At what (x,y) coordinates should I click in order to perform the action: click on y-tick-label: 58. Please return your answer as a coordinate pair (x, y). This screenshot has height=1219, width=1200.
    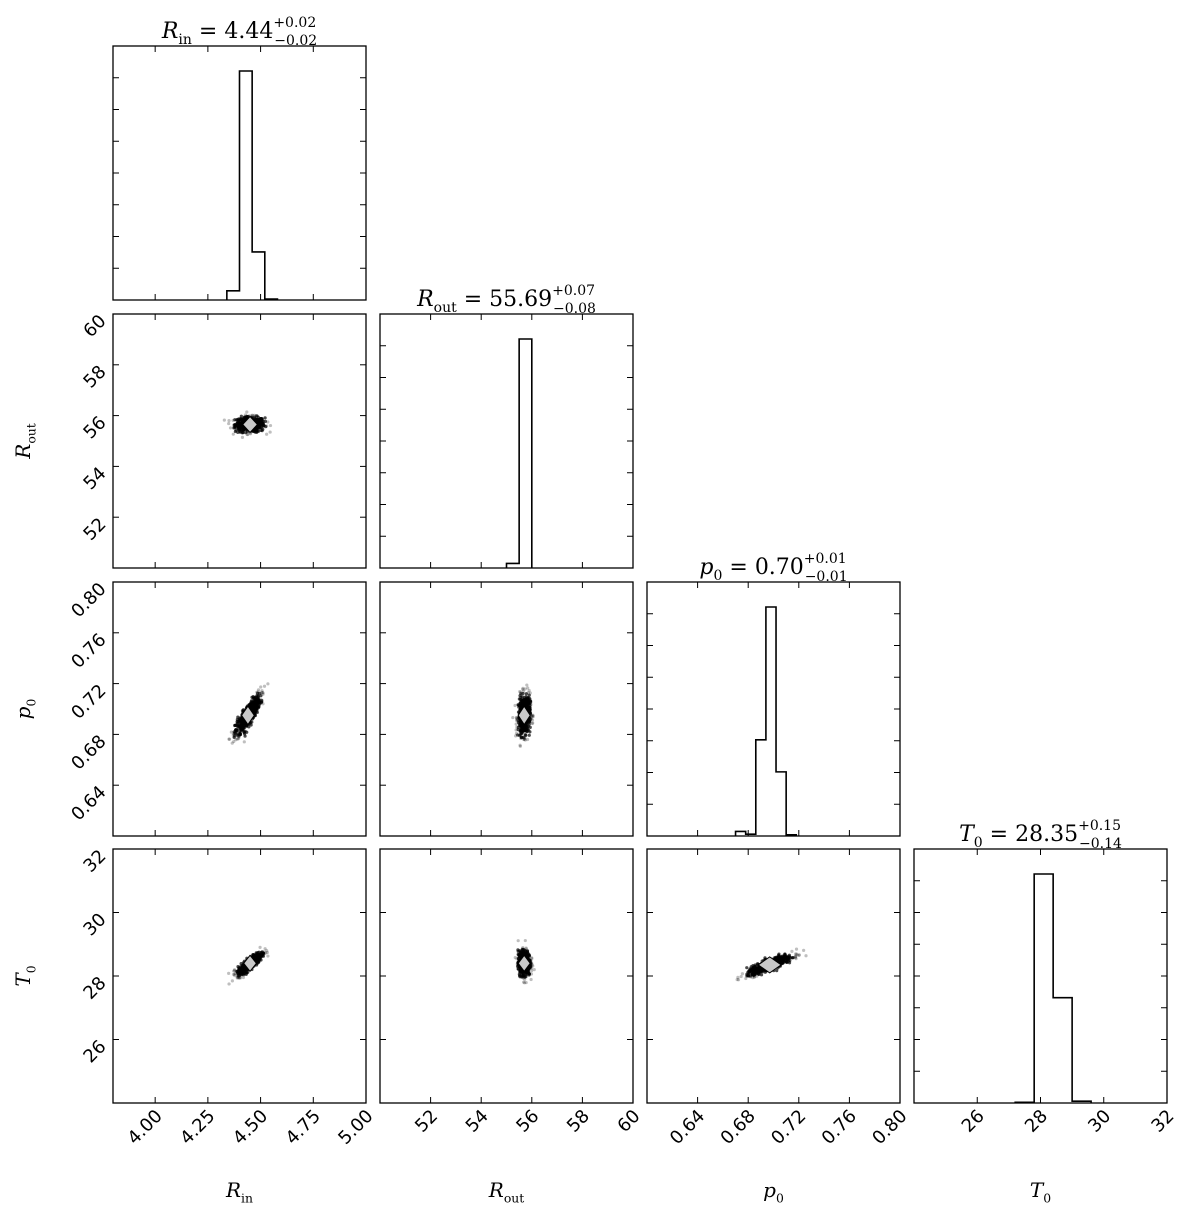
    Looking at the image, I should click on (94, 376).